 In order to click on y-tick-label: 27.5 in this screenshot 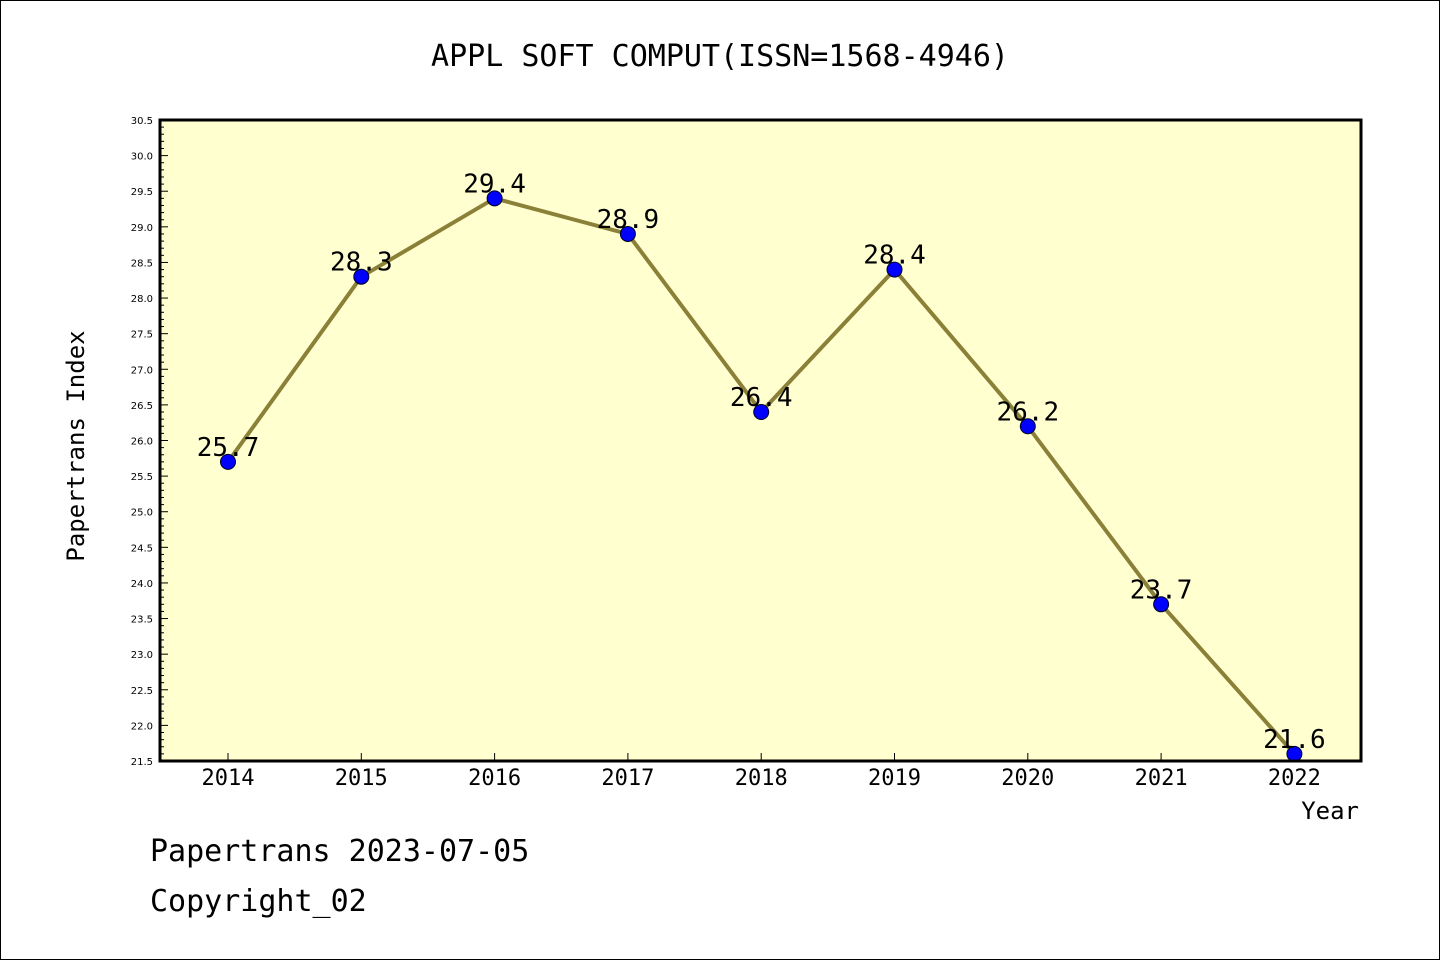, I will do `click(142, 335)`.